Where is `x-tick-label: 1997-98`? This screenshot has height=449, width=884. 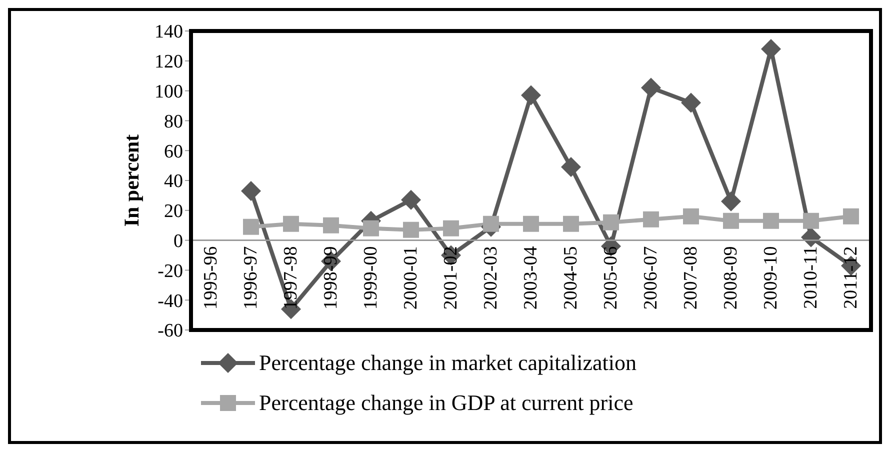
x-tick-label: 1997-98 is located at coordinates (291, 278).